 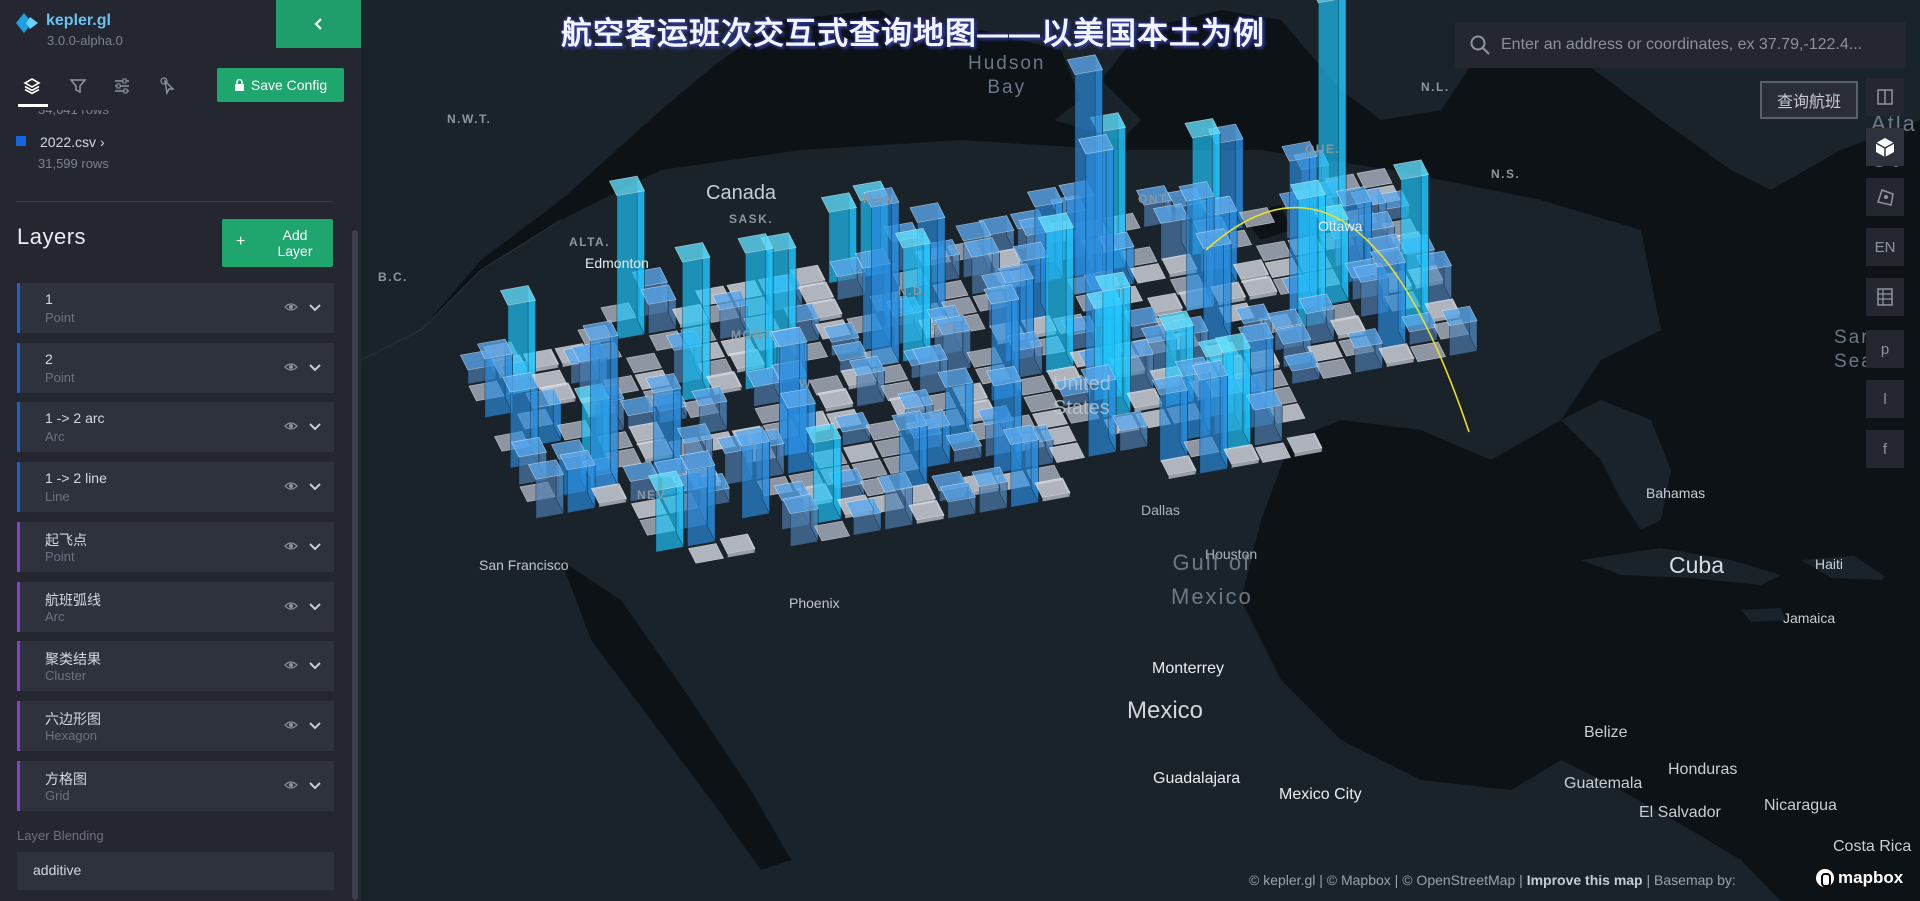 I want to click on query-flights-button: 查询航班, so click(x=1809, y=100).